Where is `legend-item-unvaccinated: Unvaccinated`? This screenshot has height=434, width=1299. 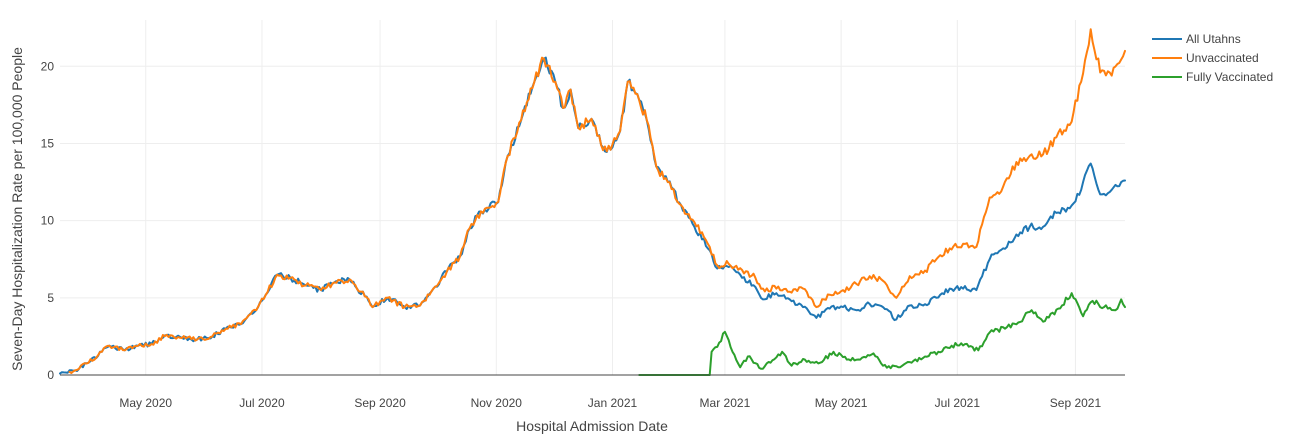 legend-item-unvaccinated: Unvaccinated is located at coordinates (1205, 58).